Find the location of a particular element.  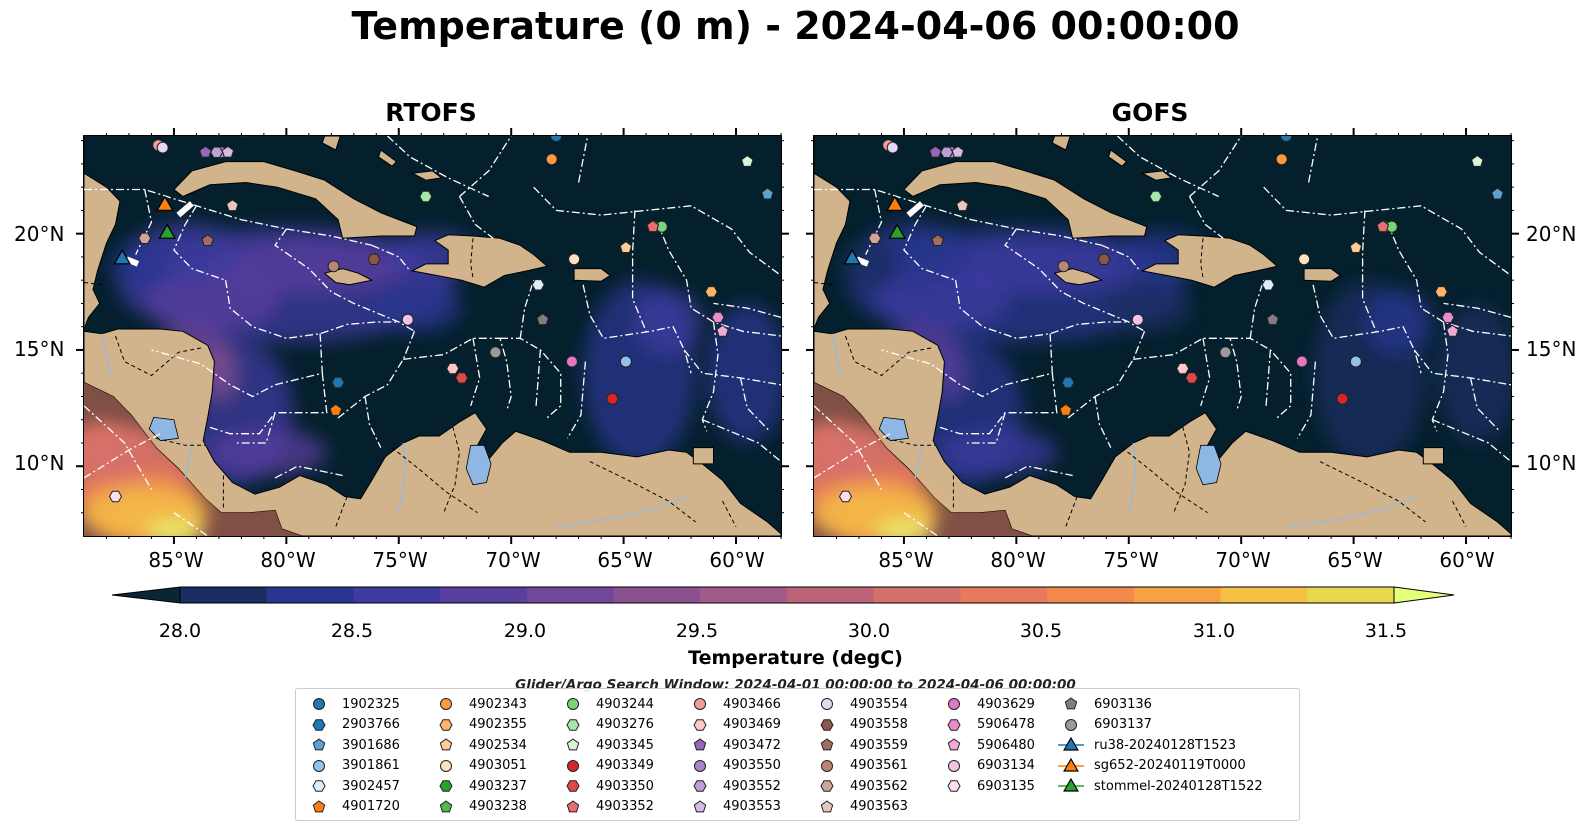

glider-sg652-20240119T0000 is located at coordinates (165, 203).